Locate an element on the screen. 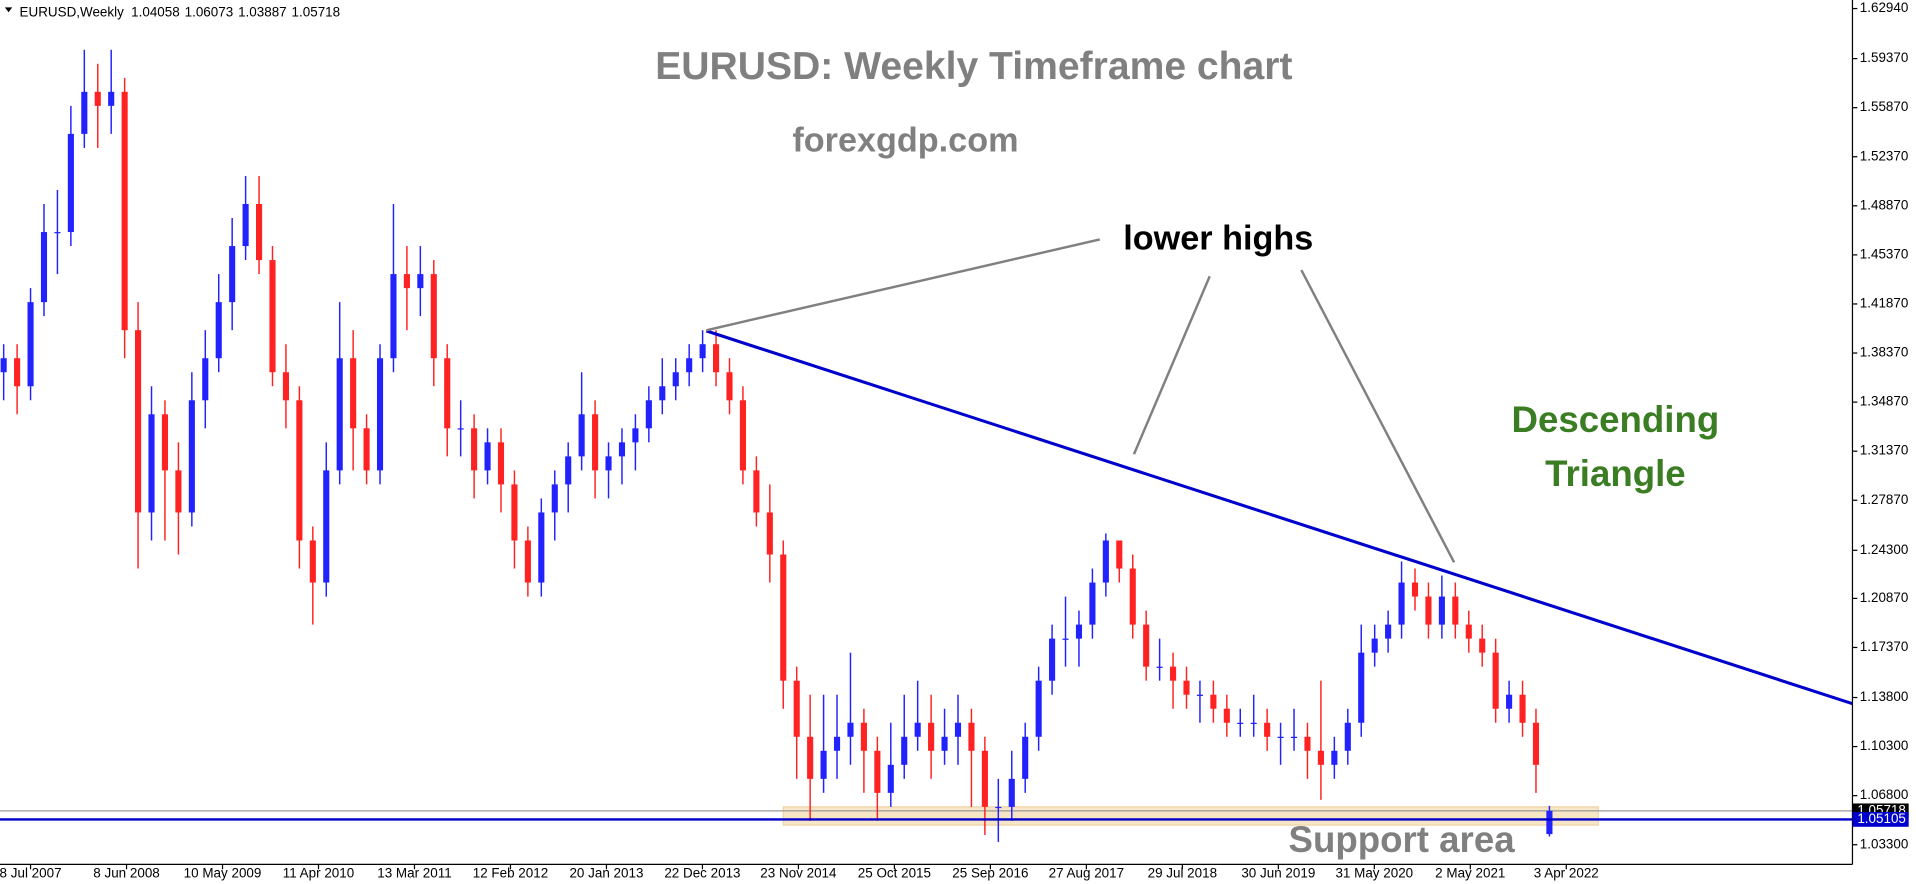 This screenshot has width=1916, height=884. y-tick-label: 1.17370 is located at coordinates (1884, 646).